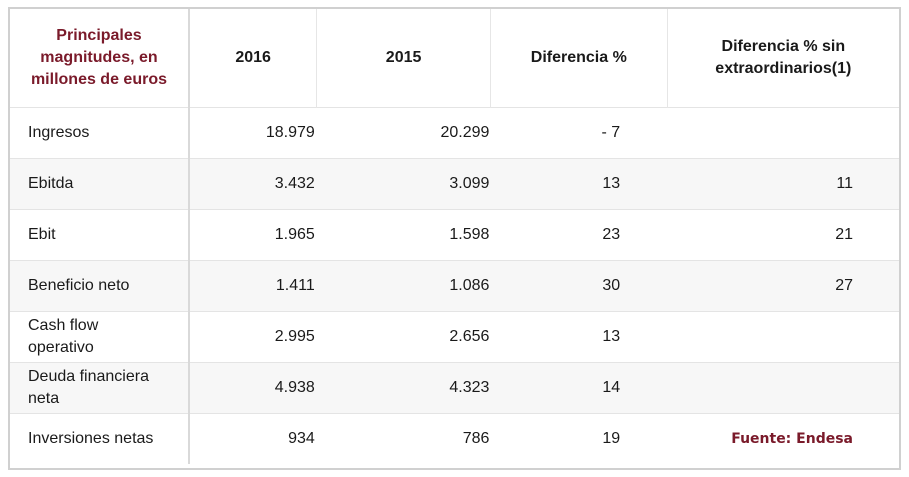 Image resolution: width=909 pixels, height=477 pixels. What do you see at coordinates (252, 58) in the screenshot?
I see `header-2016: 2016` at bounding box center [252, 58].